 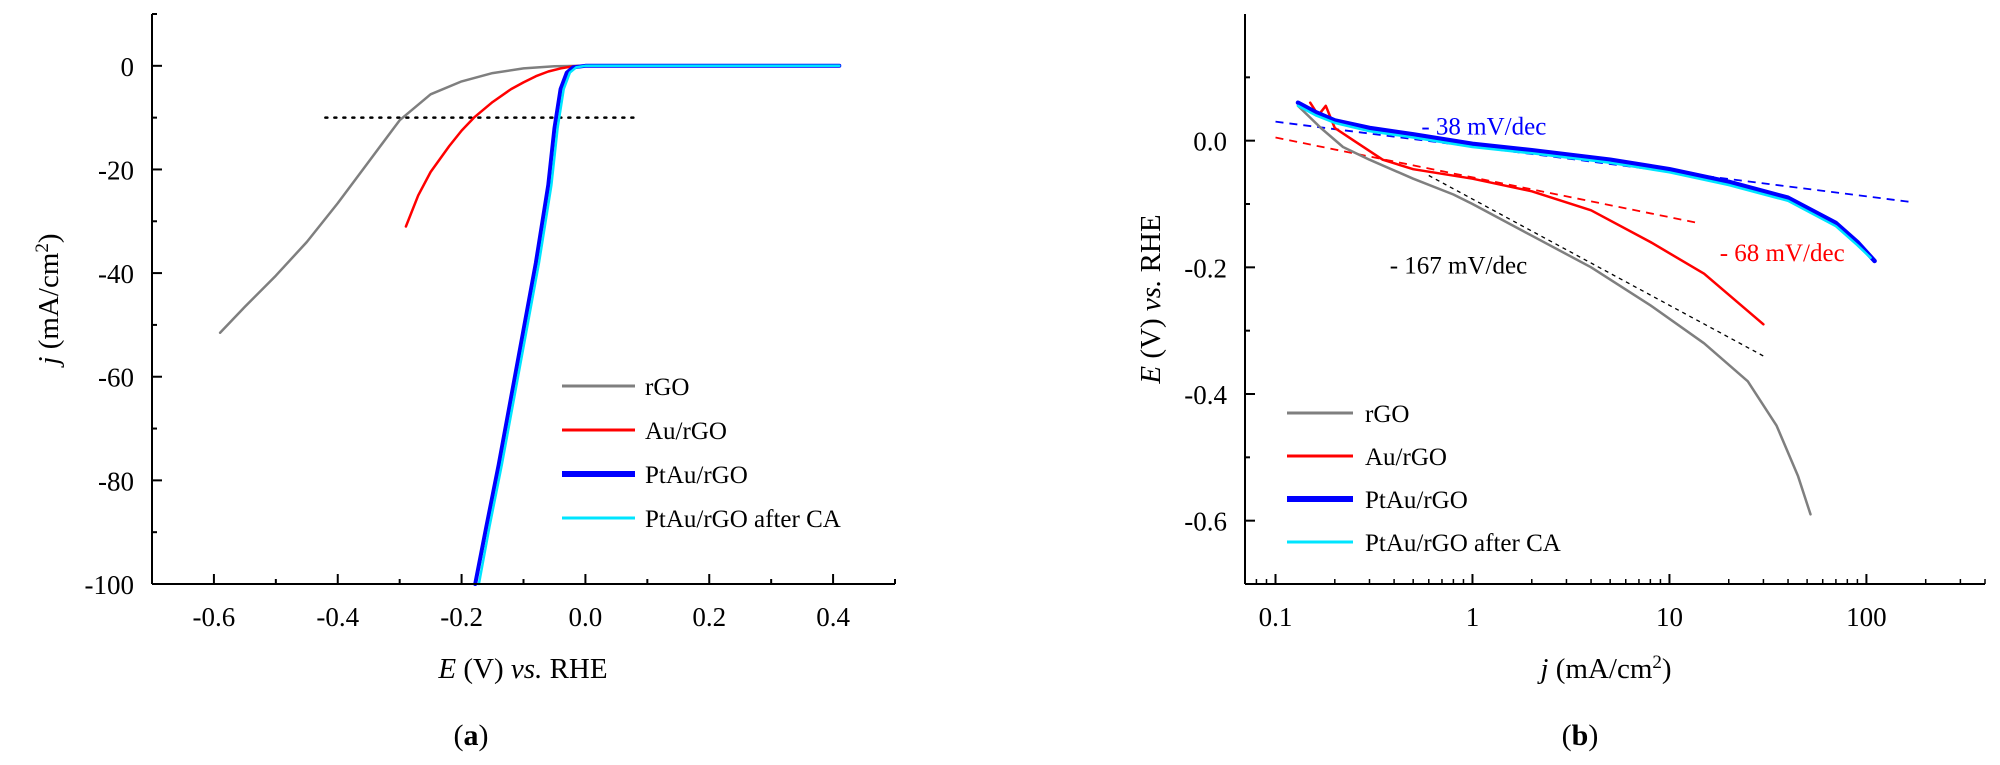 What do you see at coordinates (128, 67) in the screenshot?
I see `panel-a-y-tick-label: 0` at bounding box center [128, 67].